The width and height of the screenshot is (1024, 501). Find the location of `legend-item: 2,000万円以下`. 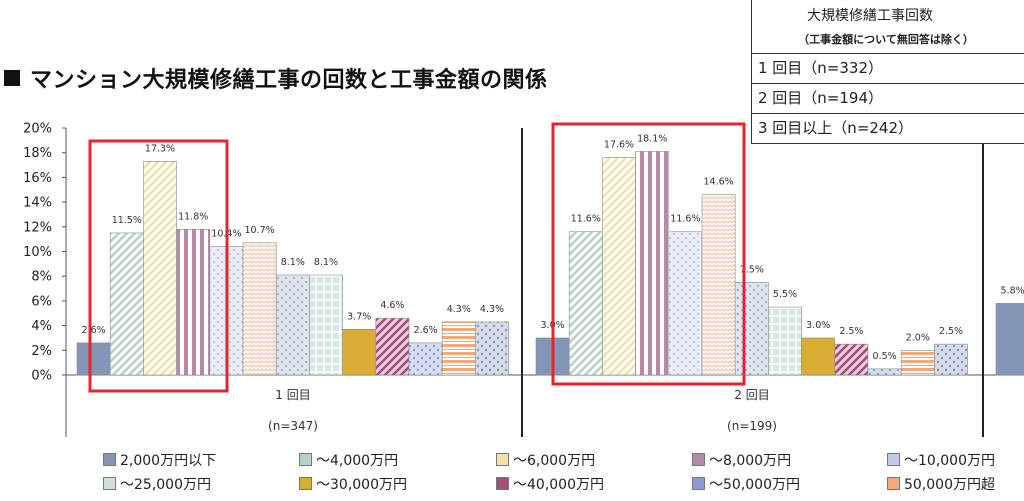

legend-item: 2,000万円以下 is located at coordinates (159, 460).